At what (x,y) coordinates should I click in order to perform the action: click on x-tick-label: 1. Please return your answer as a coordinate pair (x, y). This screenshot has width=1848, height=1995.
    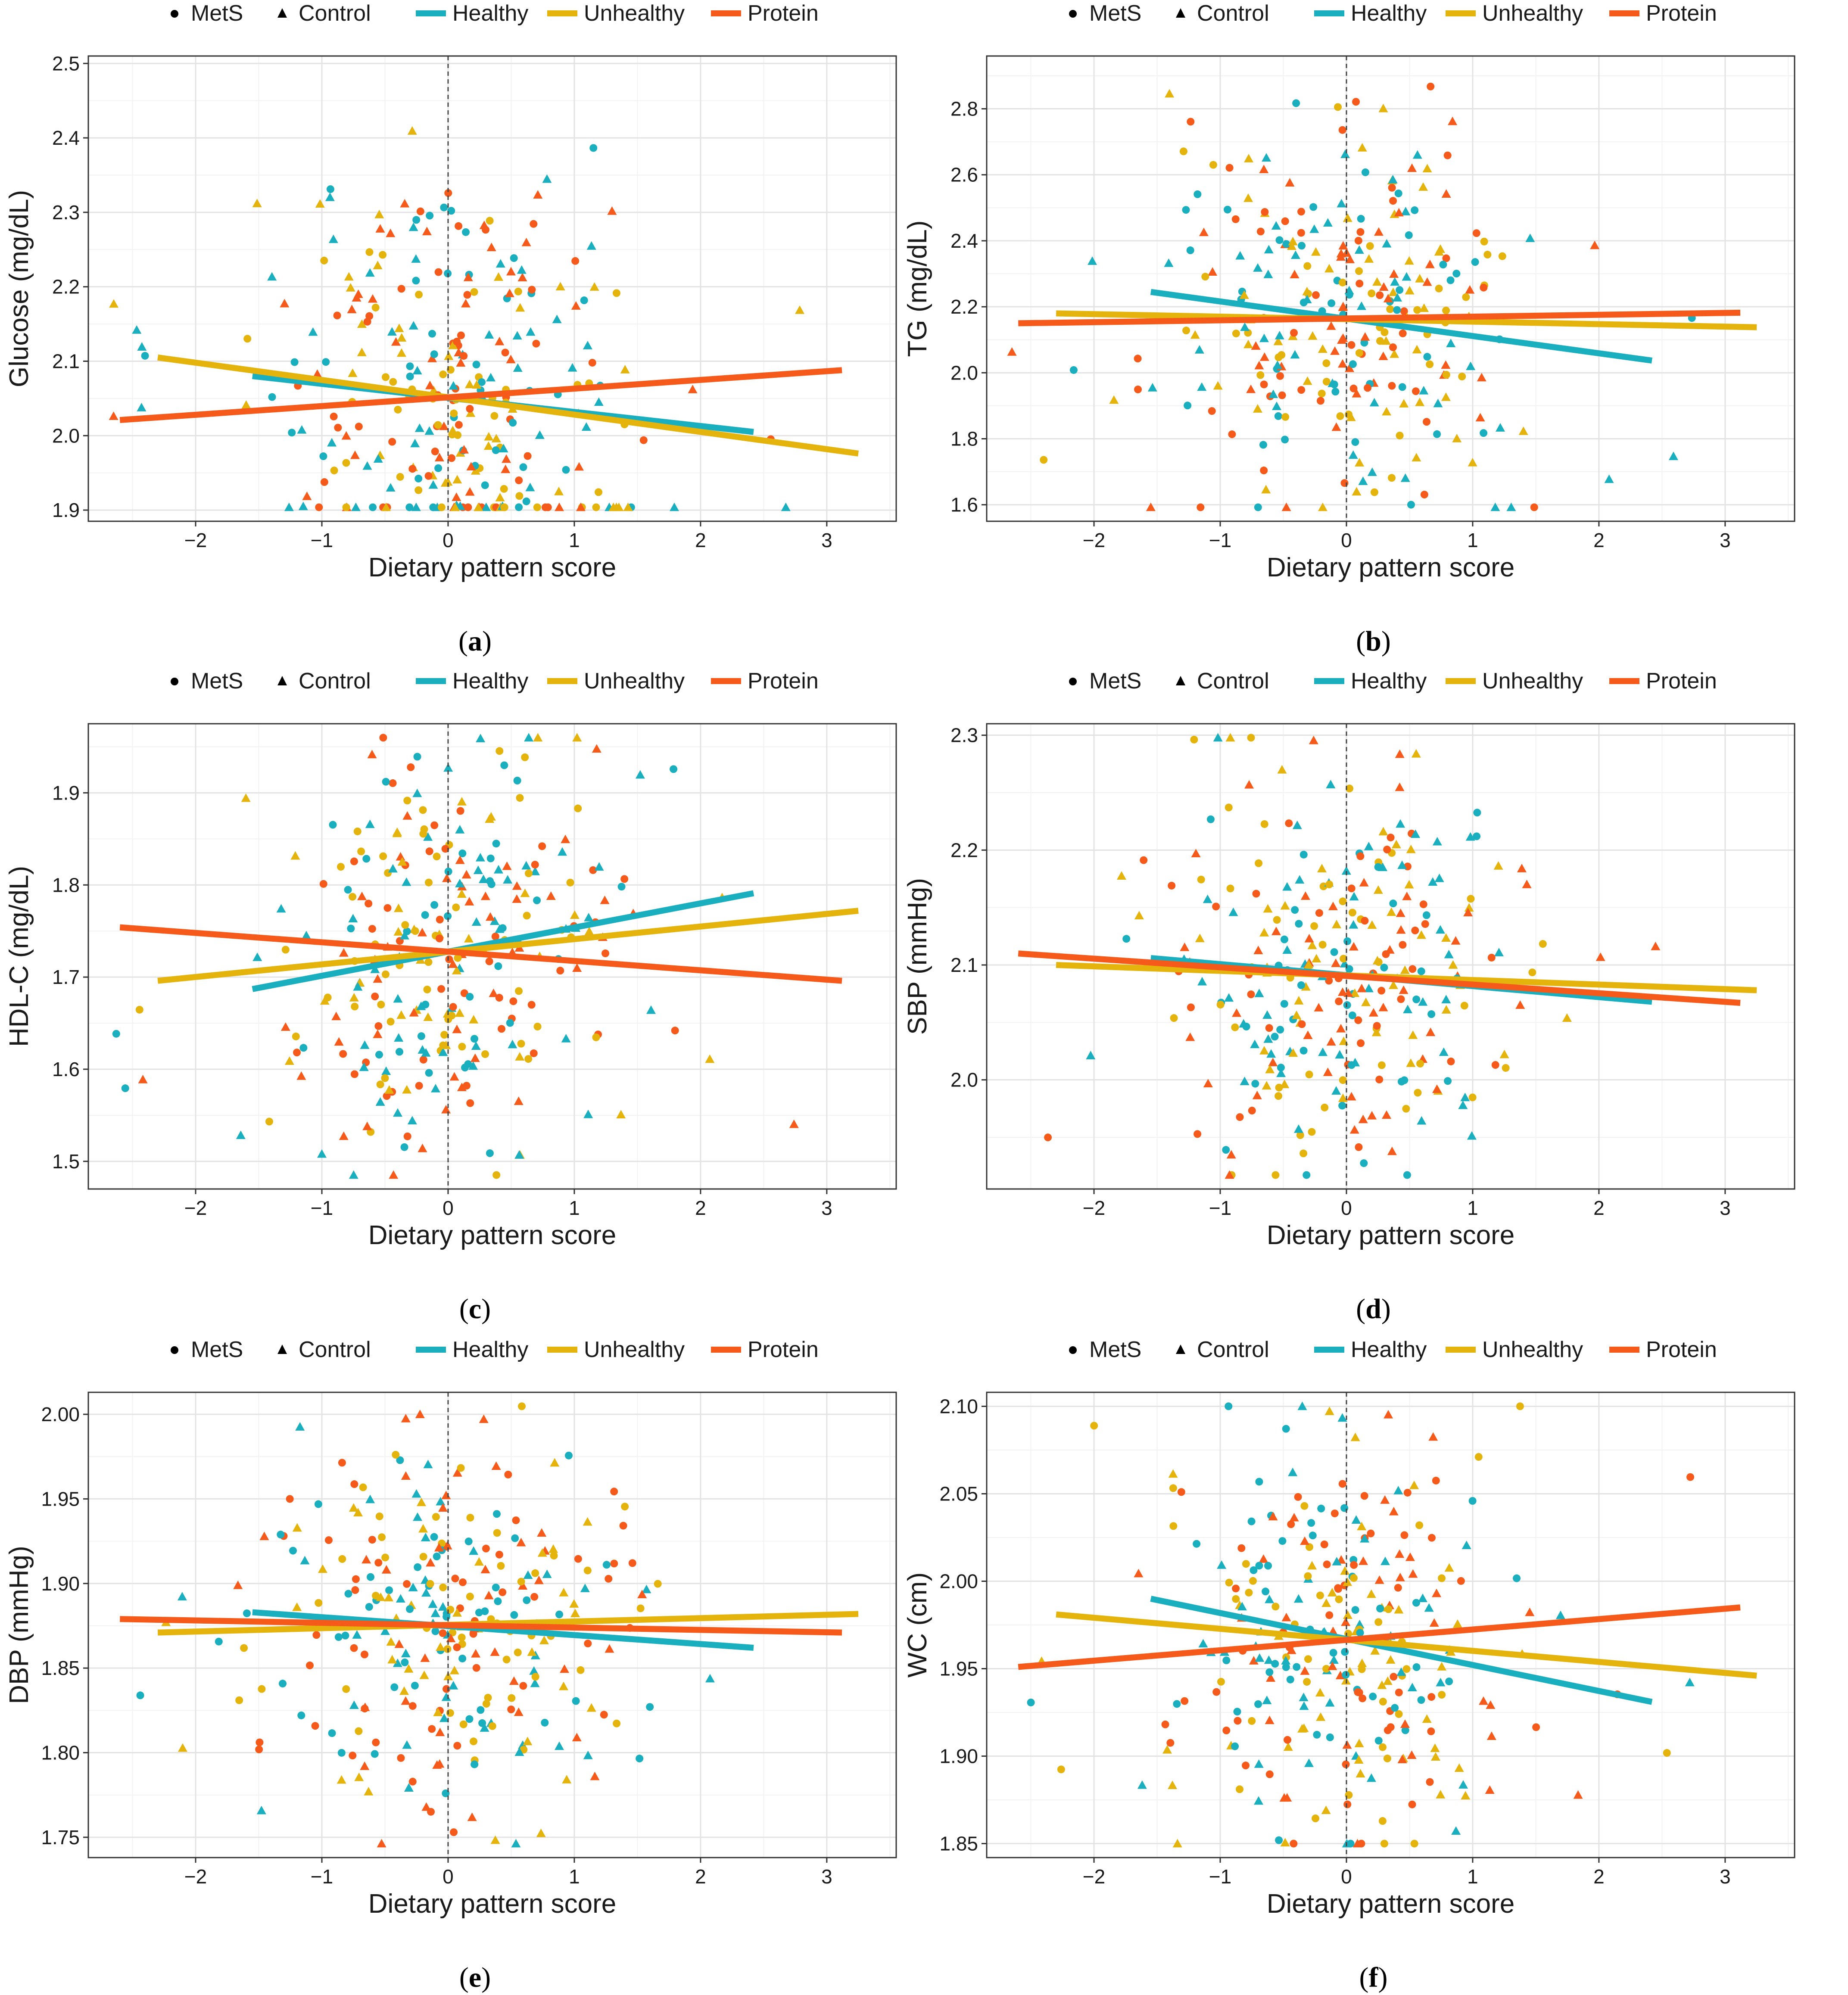
    Looking at the image, I should click on (1472, 1876).